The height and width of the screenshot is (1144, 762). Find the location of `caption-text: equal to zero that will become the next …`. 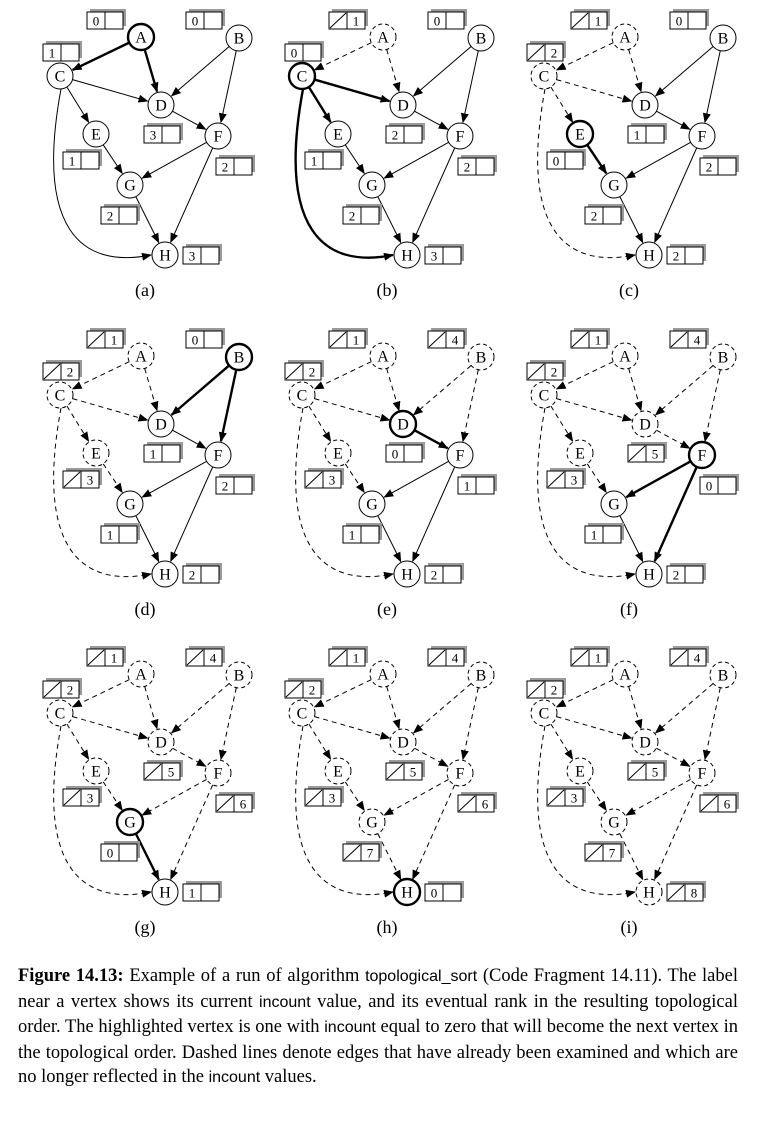

caption-text: equal to zero that will become the next … is located at coordinates (378, 1052).